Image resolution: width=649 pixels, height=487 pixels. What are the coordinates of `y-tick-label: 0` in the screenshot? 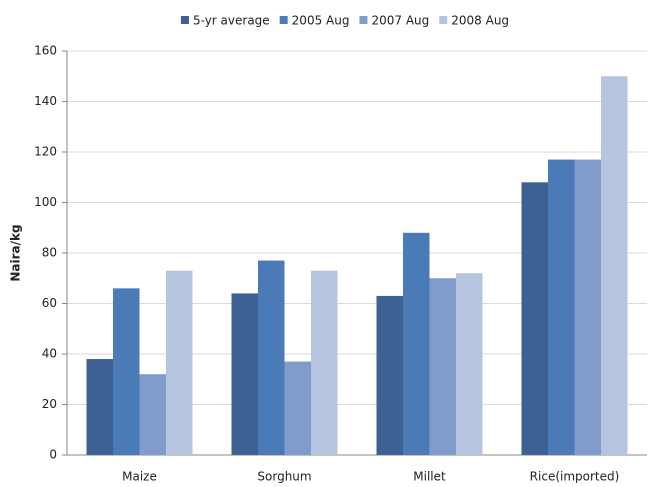 It's located at (53, 455).